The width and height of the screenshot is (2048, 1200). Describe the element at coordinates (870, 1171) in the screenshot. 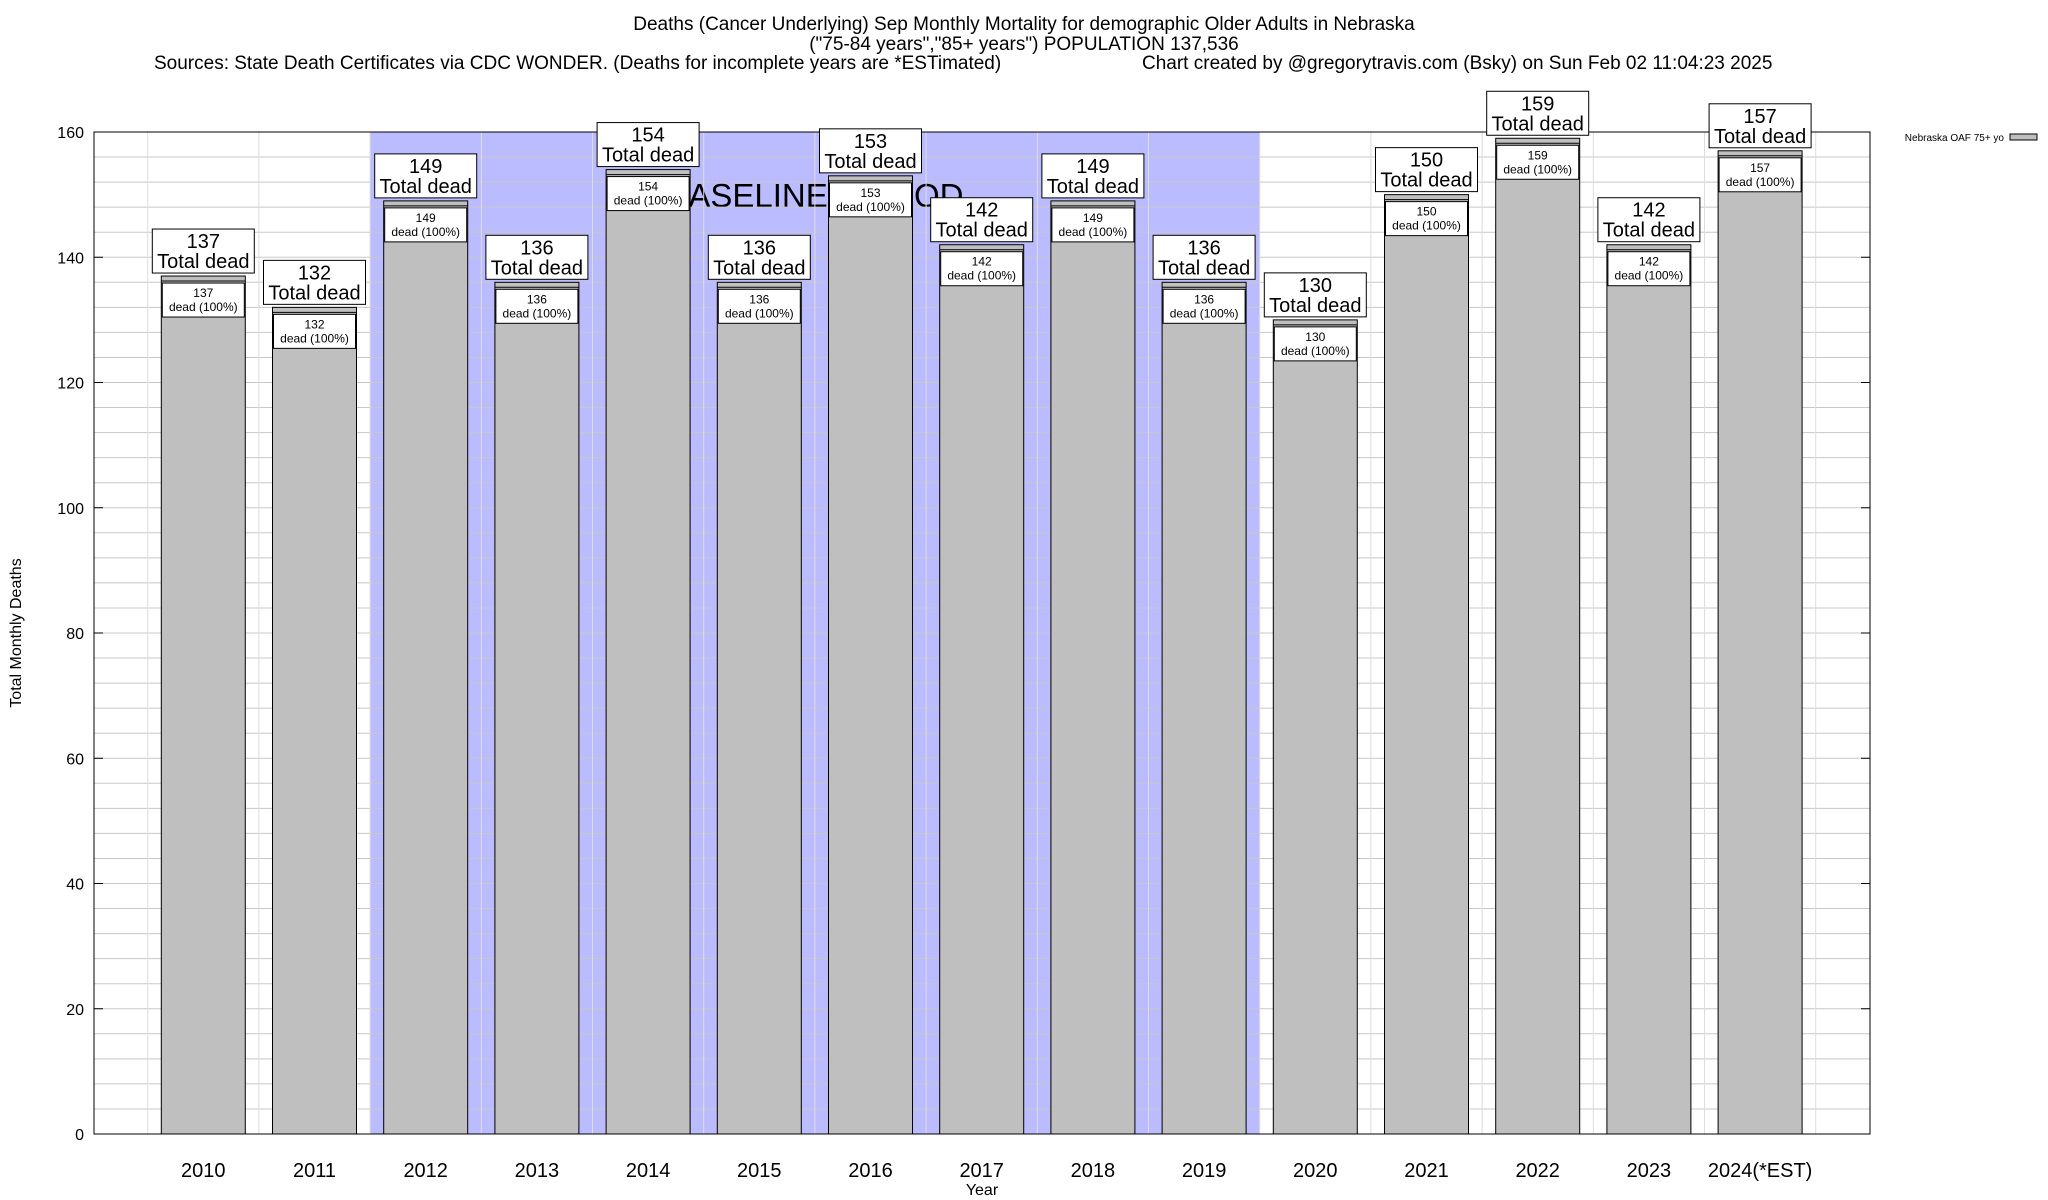

I see `x-tick-label: 2016` at that location.